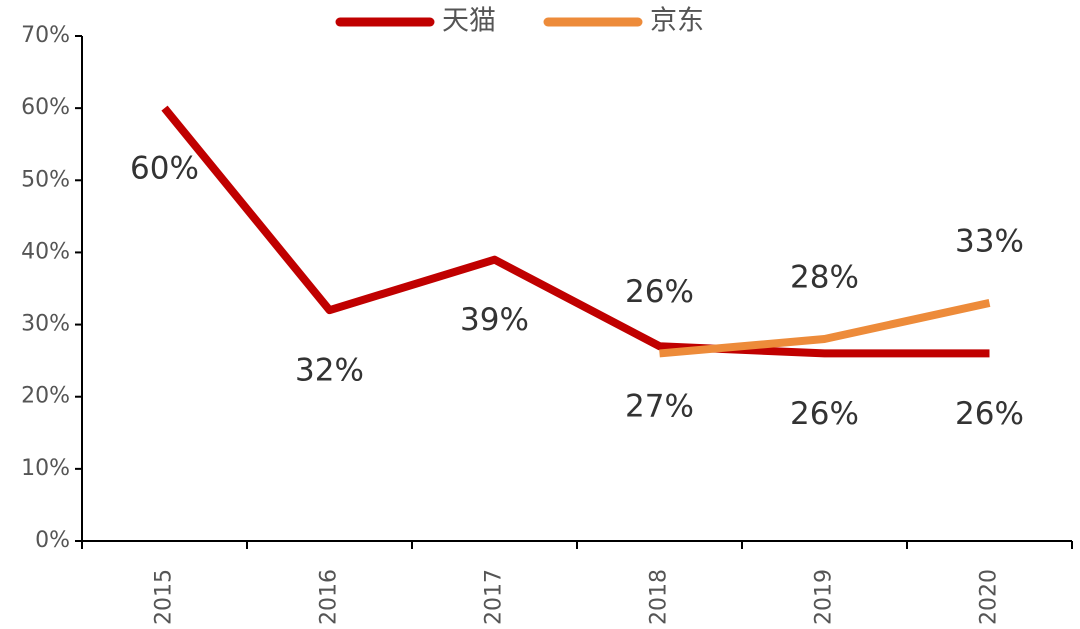 Image resolution: width=1080 pixels, height=629 pixels. What do you see at coordinates (825, 328) in the screenshot?
I see `series-line` at bounding box center [825, 328].